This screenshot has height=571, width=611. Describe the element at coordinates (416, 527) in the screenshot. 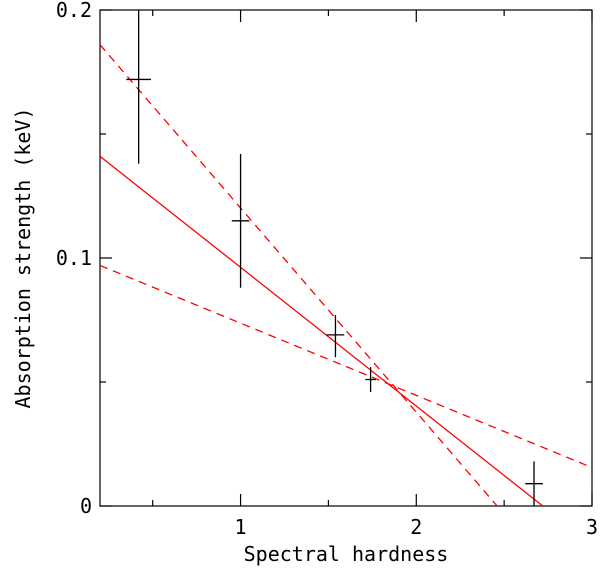

I see `x-tick-label: 2` at that location.